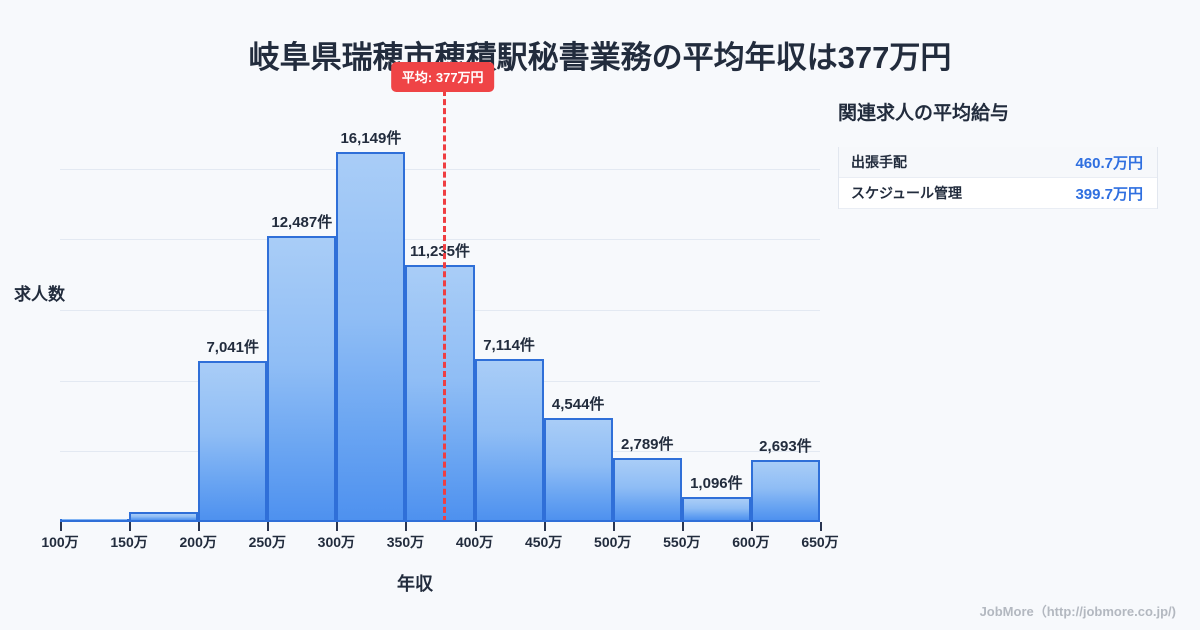 The image size is (1200, 630). What do you see at coordinates (441, 526) in the screenshot?
I see `x-axis-ticks` at bounding box center [441, 526].